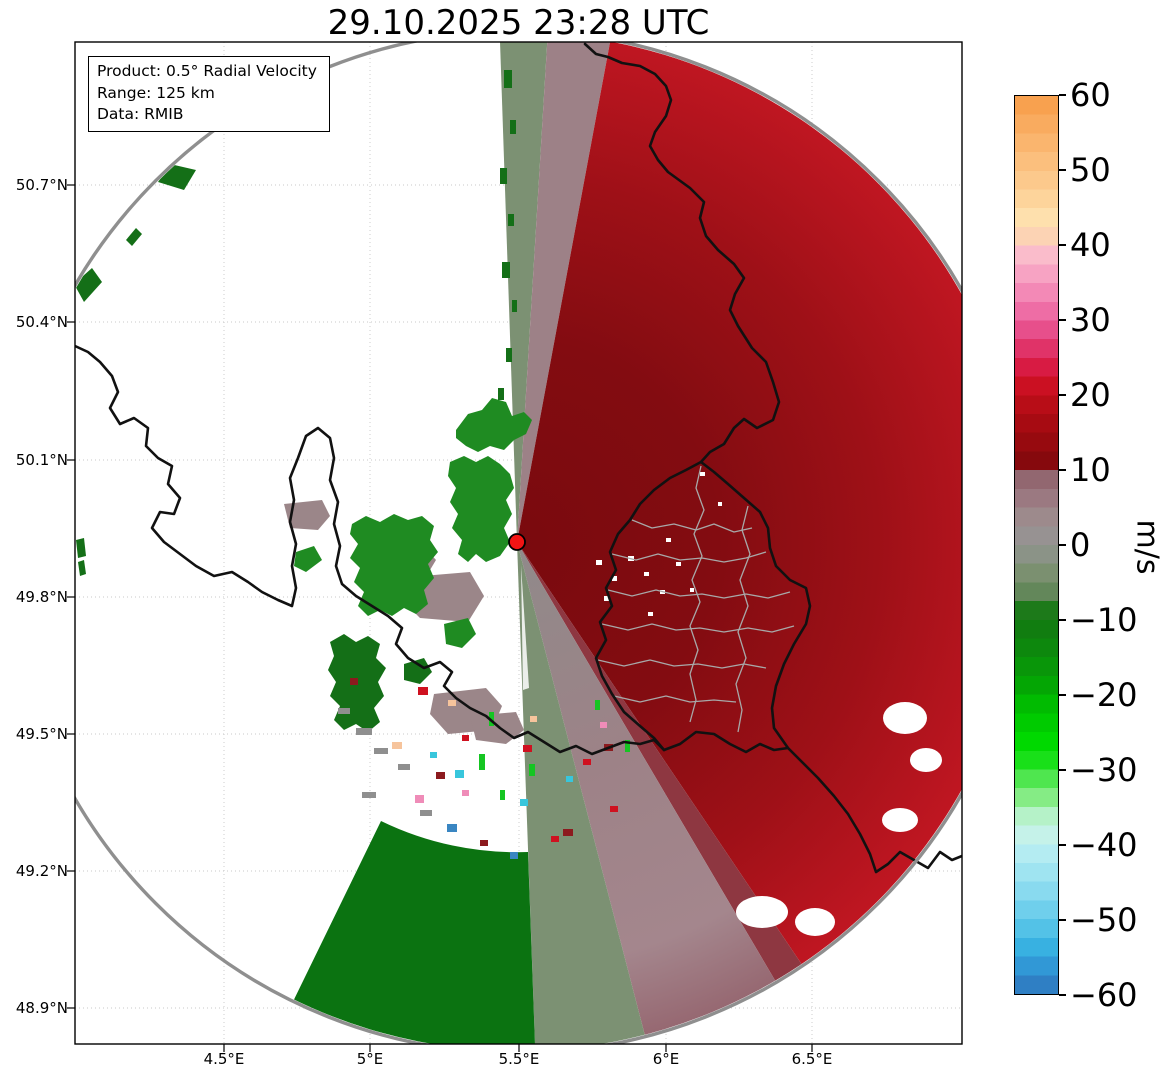 The image size is (1171, 1081). Describe the element at coordinates (1104, 995) in the screenshot. I see `colorbar-tick-label--60: −60` at that location.